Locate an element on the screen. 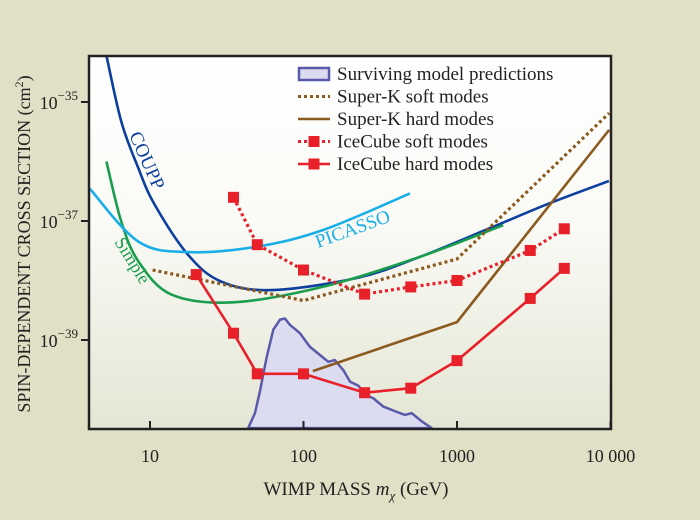 This screenshot has height=520, width=700. legend-label: Super-K soft modes is located at coordinates (413, 97).